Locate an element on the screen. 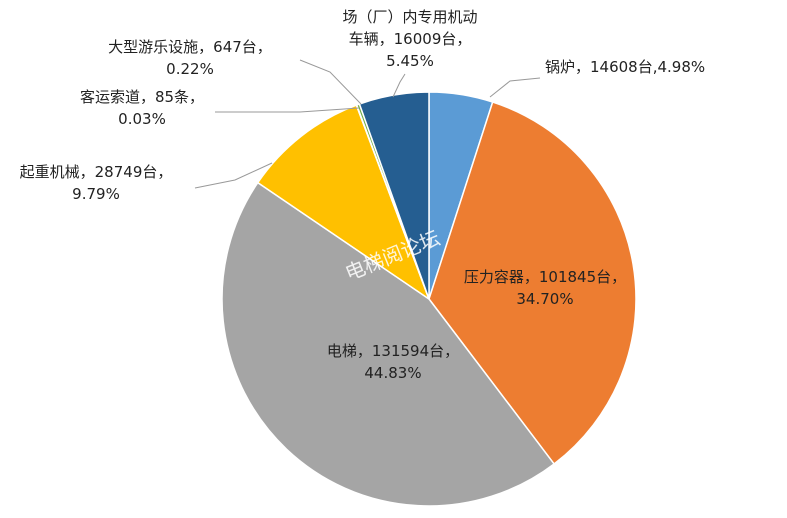 The width and height of the screenshot is (787, 518). pie-slice is located at coordinates (343, 202).